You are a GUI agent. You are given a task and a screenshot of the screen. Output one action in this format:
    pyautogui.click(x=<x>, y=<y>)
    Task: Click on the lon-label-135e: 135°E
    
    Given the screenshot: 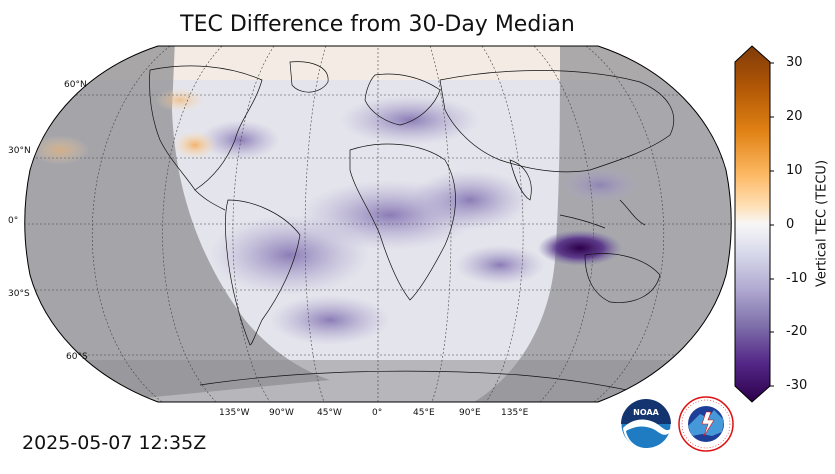 What is the action you would take?
    pyautogui.click(x=515, y=413)
    